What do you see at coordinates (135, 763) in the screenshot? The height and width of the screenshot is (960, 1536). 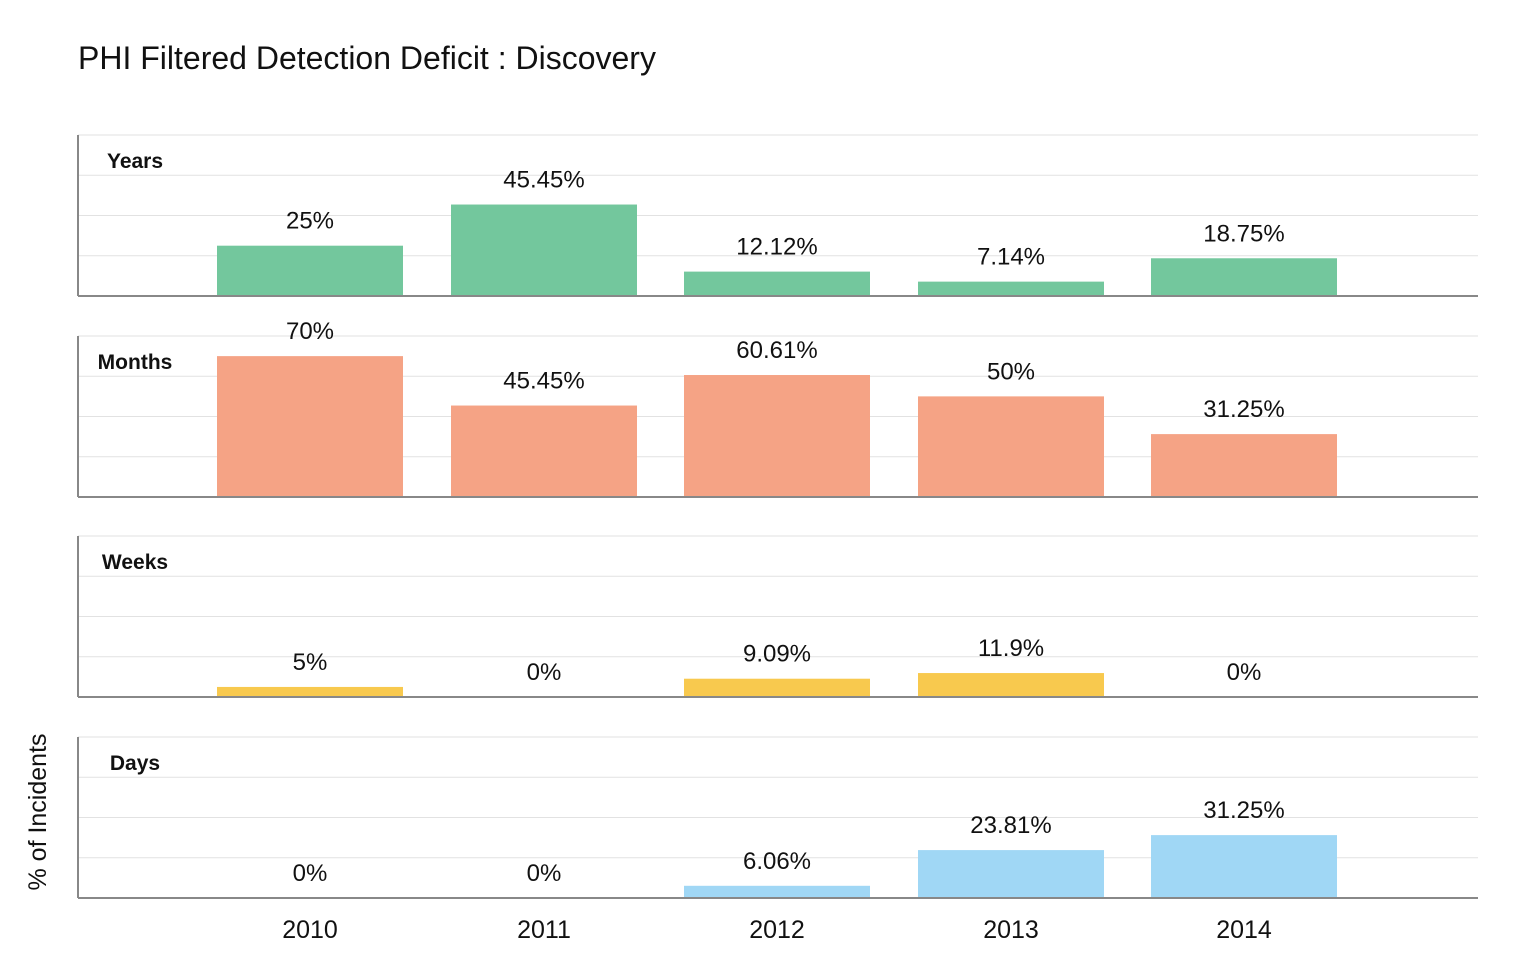 I see `panel-label: Days` at bounding box center [135, 763].